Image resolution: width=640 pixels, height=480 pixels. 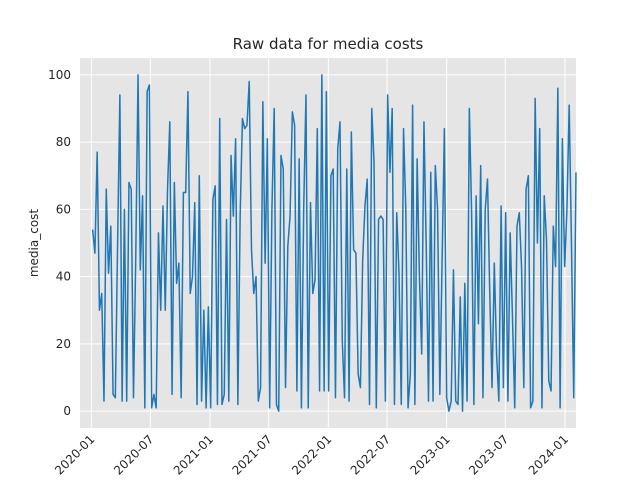 I want to click on y-axis-label: media_cost, so click(x=34, y=243).